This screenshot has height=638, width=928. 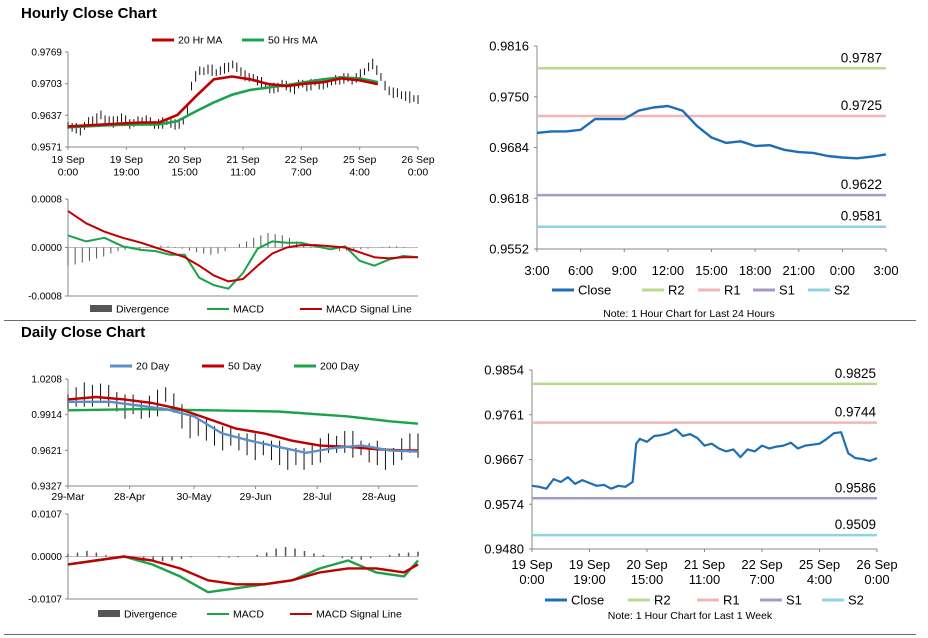 What do you see at coordinates (504, 414) in the screenshot?
I see `weekly-close-ytick-label: 0.9761` at bounding box center [504, 414].